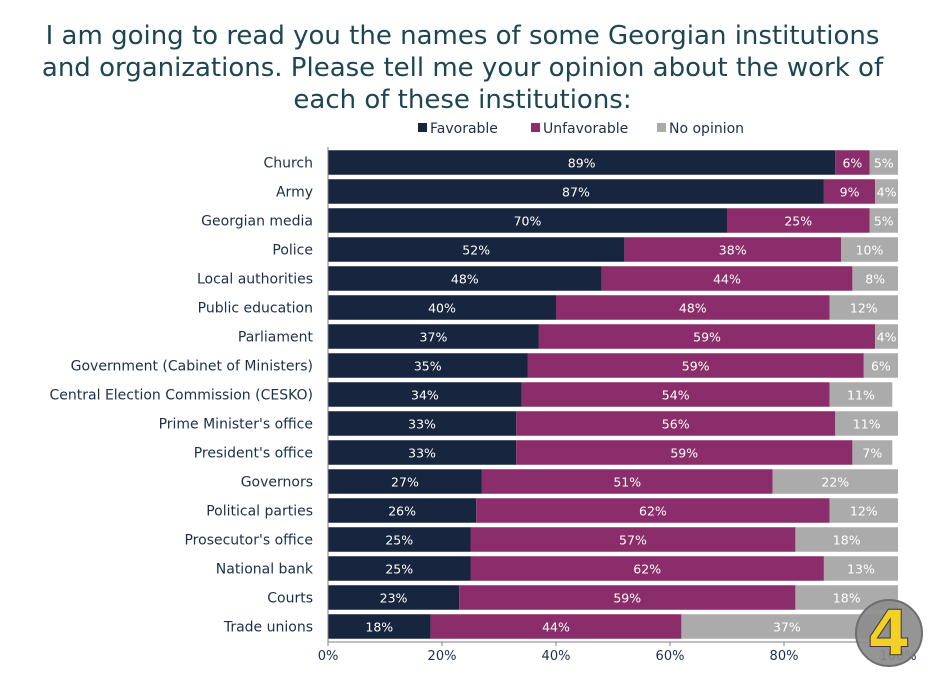 The height and width of the screenshot is (683, 940). Describe the element at coordinates (547, 278) in the screenshot. I see `bar-row: Local authorities 48% 44% 8%` at that location.